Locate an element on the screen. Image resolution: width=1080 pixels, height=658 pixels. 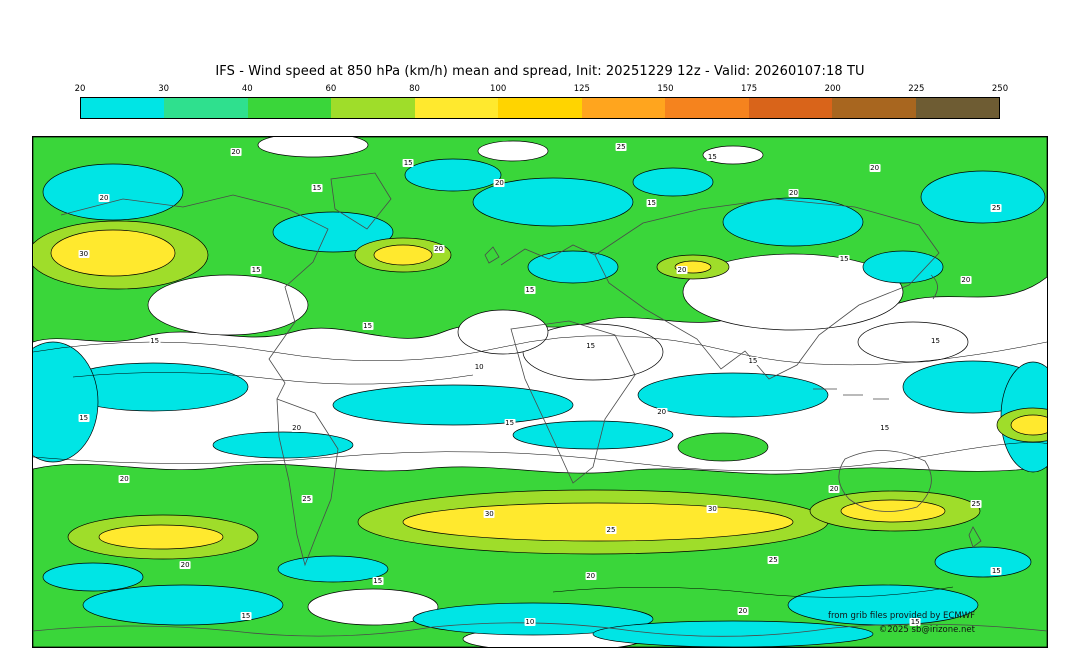
colorbar-tick-label: 20 is located at coordinates (80, 89).